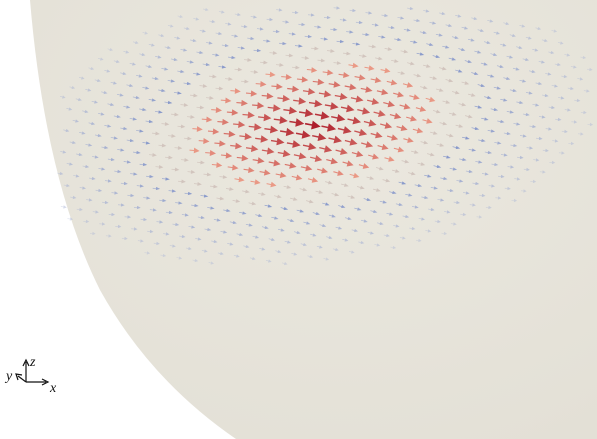 This screenshot has width=597, height=439. What do you see at coordinates (8, 376) in the screenshot?
I see `axis-label-y: y` at bounding box center [8, 376].